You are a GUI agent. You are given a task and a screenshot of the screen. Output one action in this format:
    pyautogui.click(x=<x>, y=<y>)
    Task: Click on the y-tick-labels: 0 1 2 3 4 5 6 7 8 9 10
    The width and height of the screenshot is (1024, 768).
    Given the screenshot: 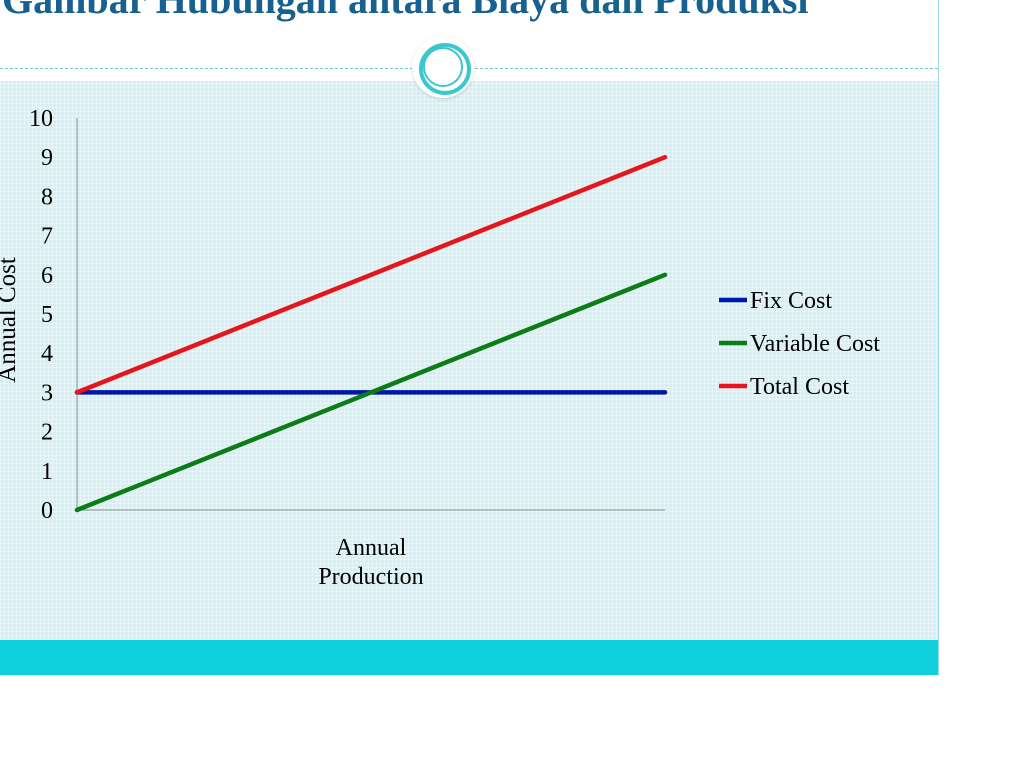 What is the action you would take?
    pyautogui.click(x=41, y=315)
    